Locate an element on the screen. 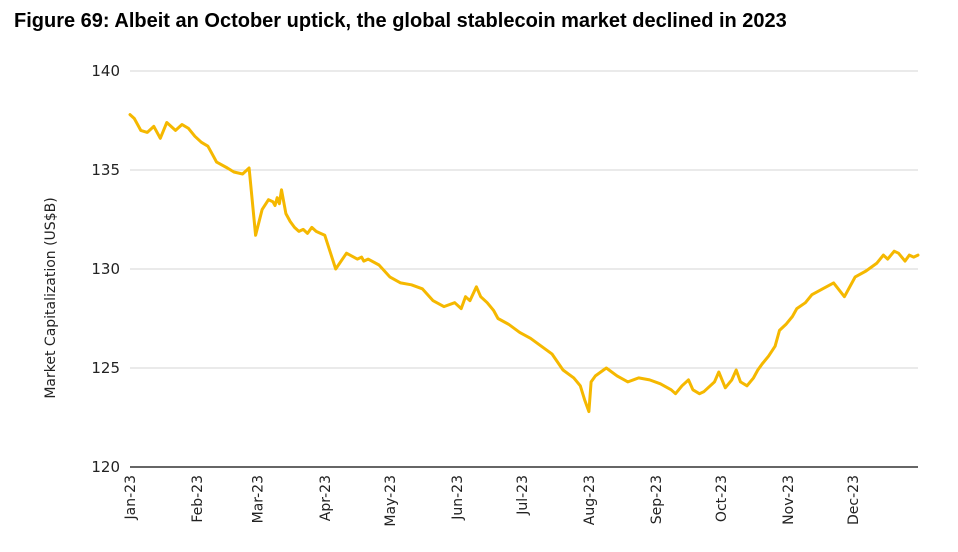 The height and width of the screenshot is (552, 958). x-tick-label: Mar-23 is located at coordinates (259, 499).